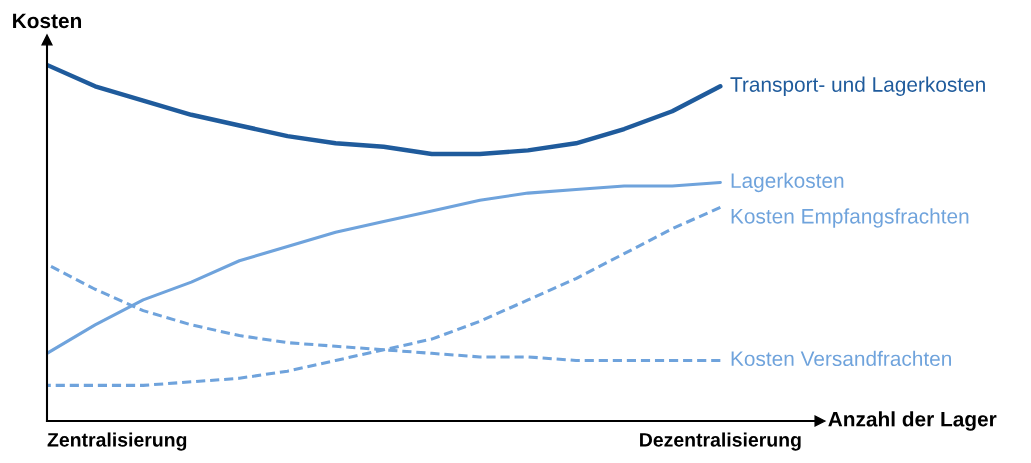  I want to click on series-label: Lagerkosten, so click(787, 182).